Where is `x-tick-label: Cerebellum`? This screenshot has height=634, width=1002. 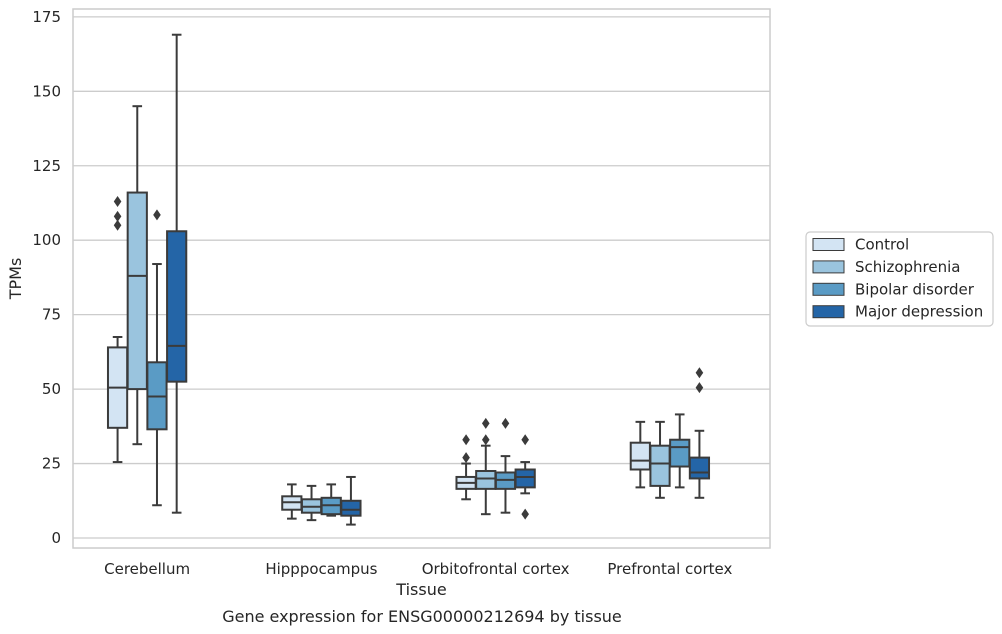 x-tick-label: Cerebellum is located at coordinates (147, 569).